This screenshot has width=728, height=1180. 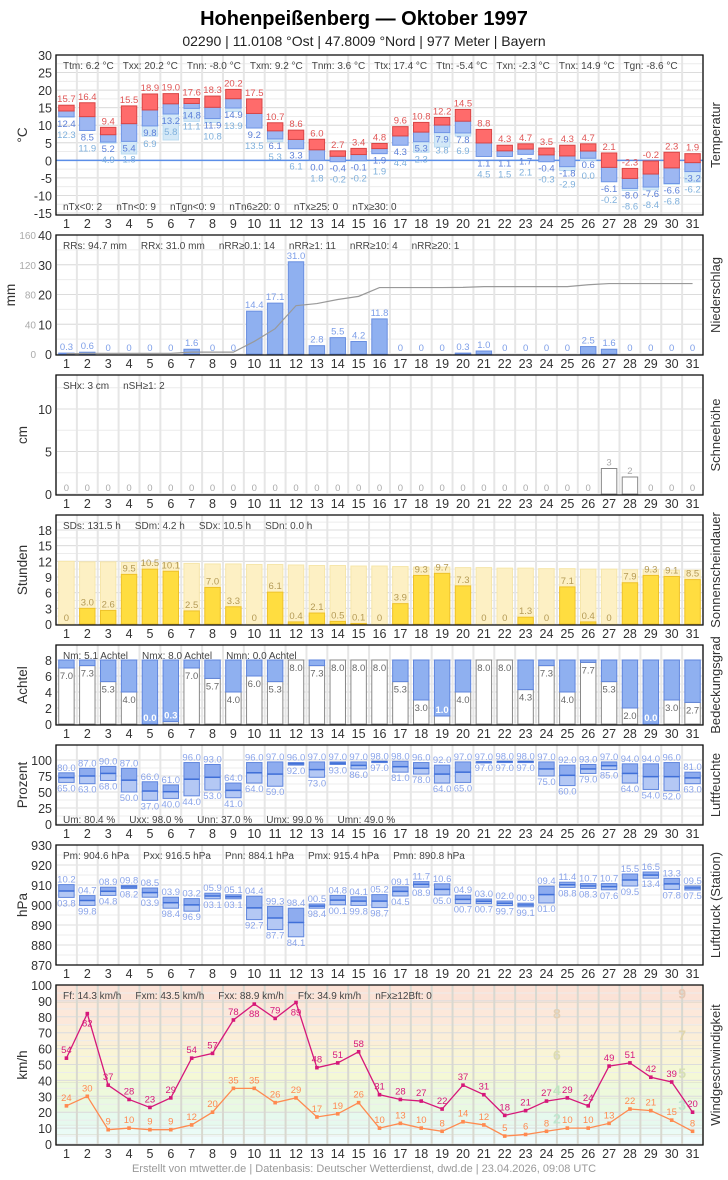 What do you see at coordinates (233, 778) in the screenshot?
I see `max-label: 64.0` at bounding box center [233, 778].